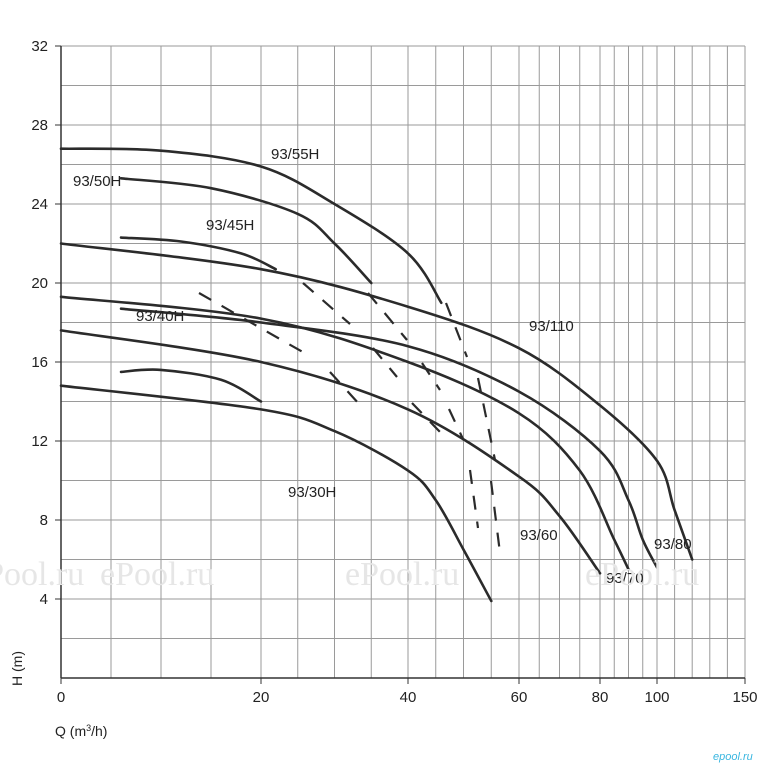 The image size is (768, 768). What do you see at coordinates (519, 697) in the screenshot?
I see `x-tick-label: 60` at bounding box center [519, 697].